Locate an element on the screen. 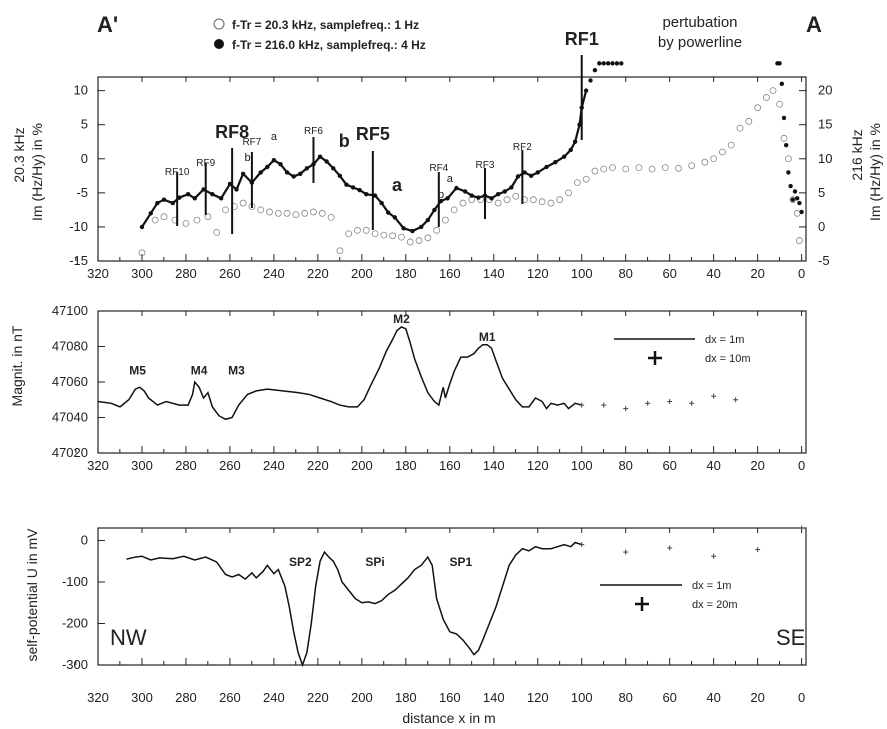 The width and height of the screenshot is (887, 729). y-right-tick-label: 0 is located at coordinates (821, 226).